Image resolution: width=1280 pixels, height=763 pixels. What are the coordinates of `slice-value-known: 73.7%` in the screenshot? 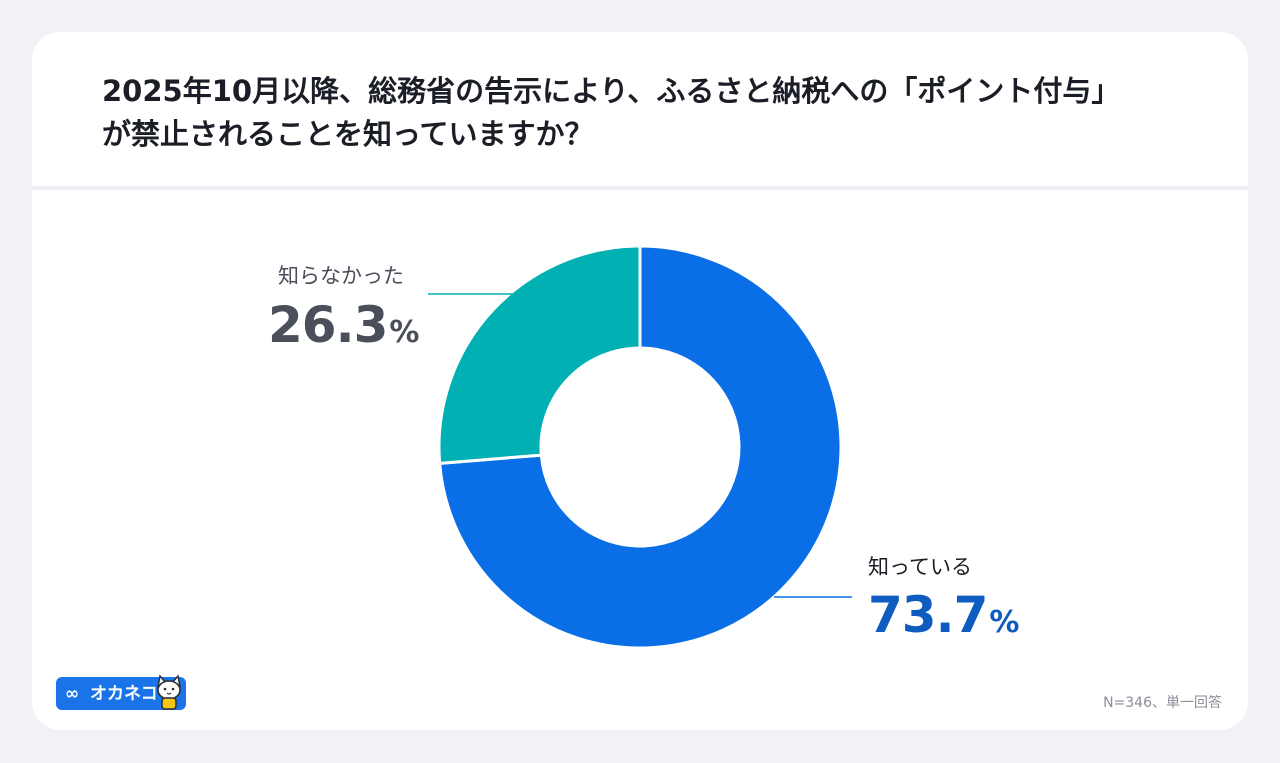 It's located at (943, 615).